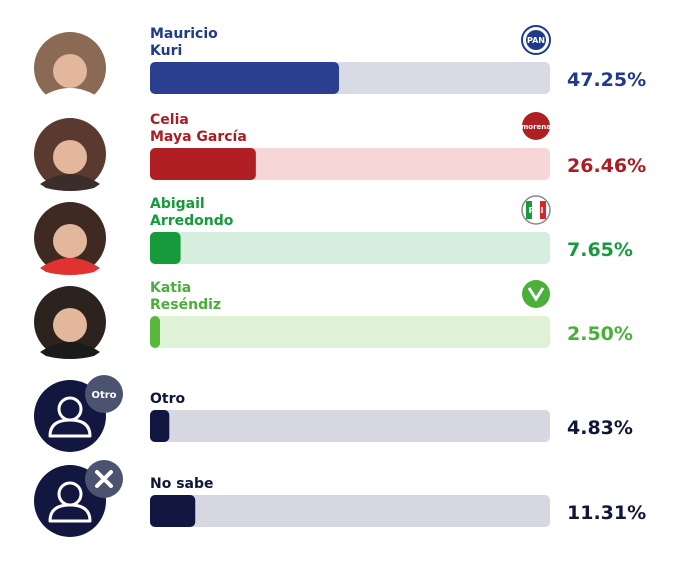 This screenshot has height=564, width=700. What do you see at coordinates (184, 34) in the screenshot?
I see `candidate-name: Mauricio` at bounding box center [184, 34].